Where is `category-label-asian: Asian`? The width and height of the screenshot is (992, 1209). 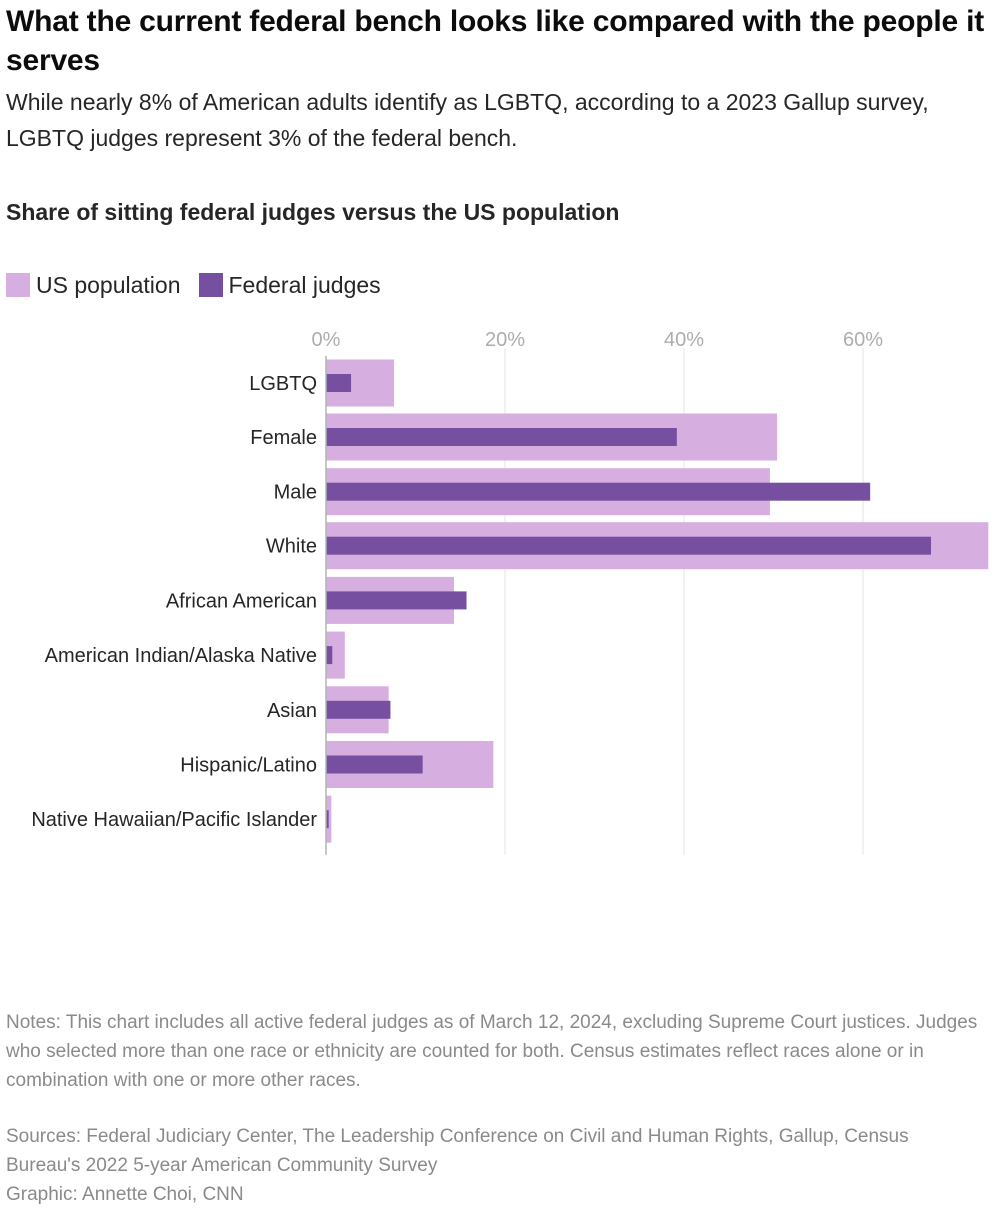
category-label-asian: Asian is located at coordinates (292, 711).